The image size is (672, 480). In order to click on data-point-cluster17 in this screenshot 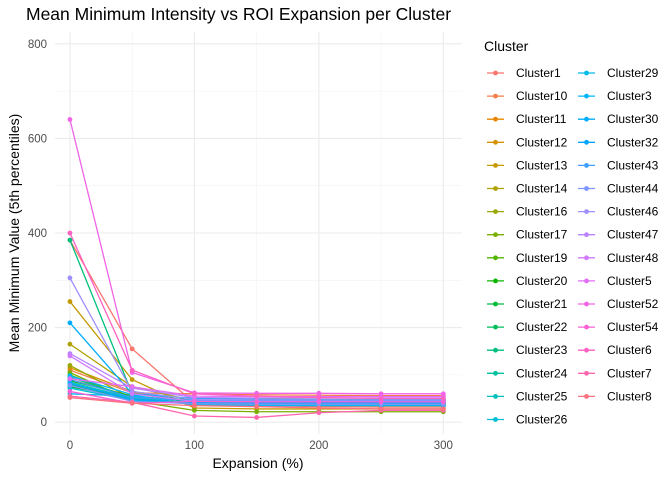, I will do `click(257, 412)`.